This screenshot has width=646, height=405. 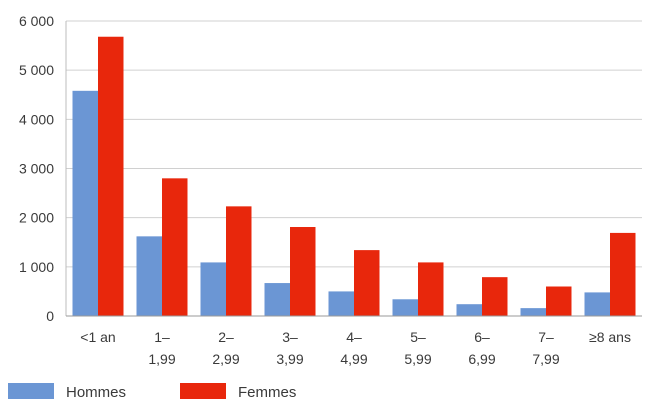 I want to click on legend-swatch-hommes, so click(x=31, y=391).